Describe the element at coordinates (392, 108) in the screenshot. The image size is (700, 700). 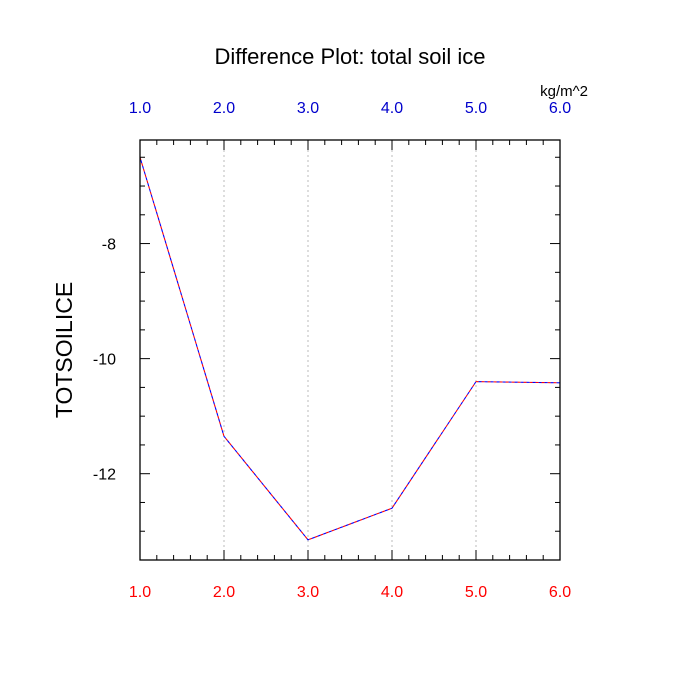
I see `x-tick-label-top: 4.0` at that location.